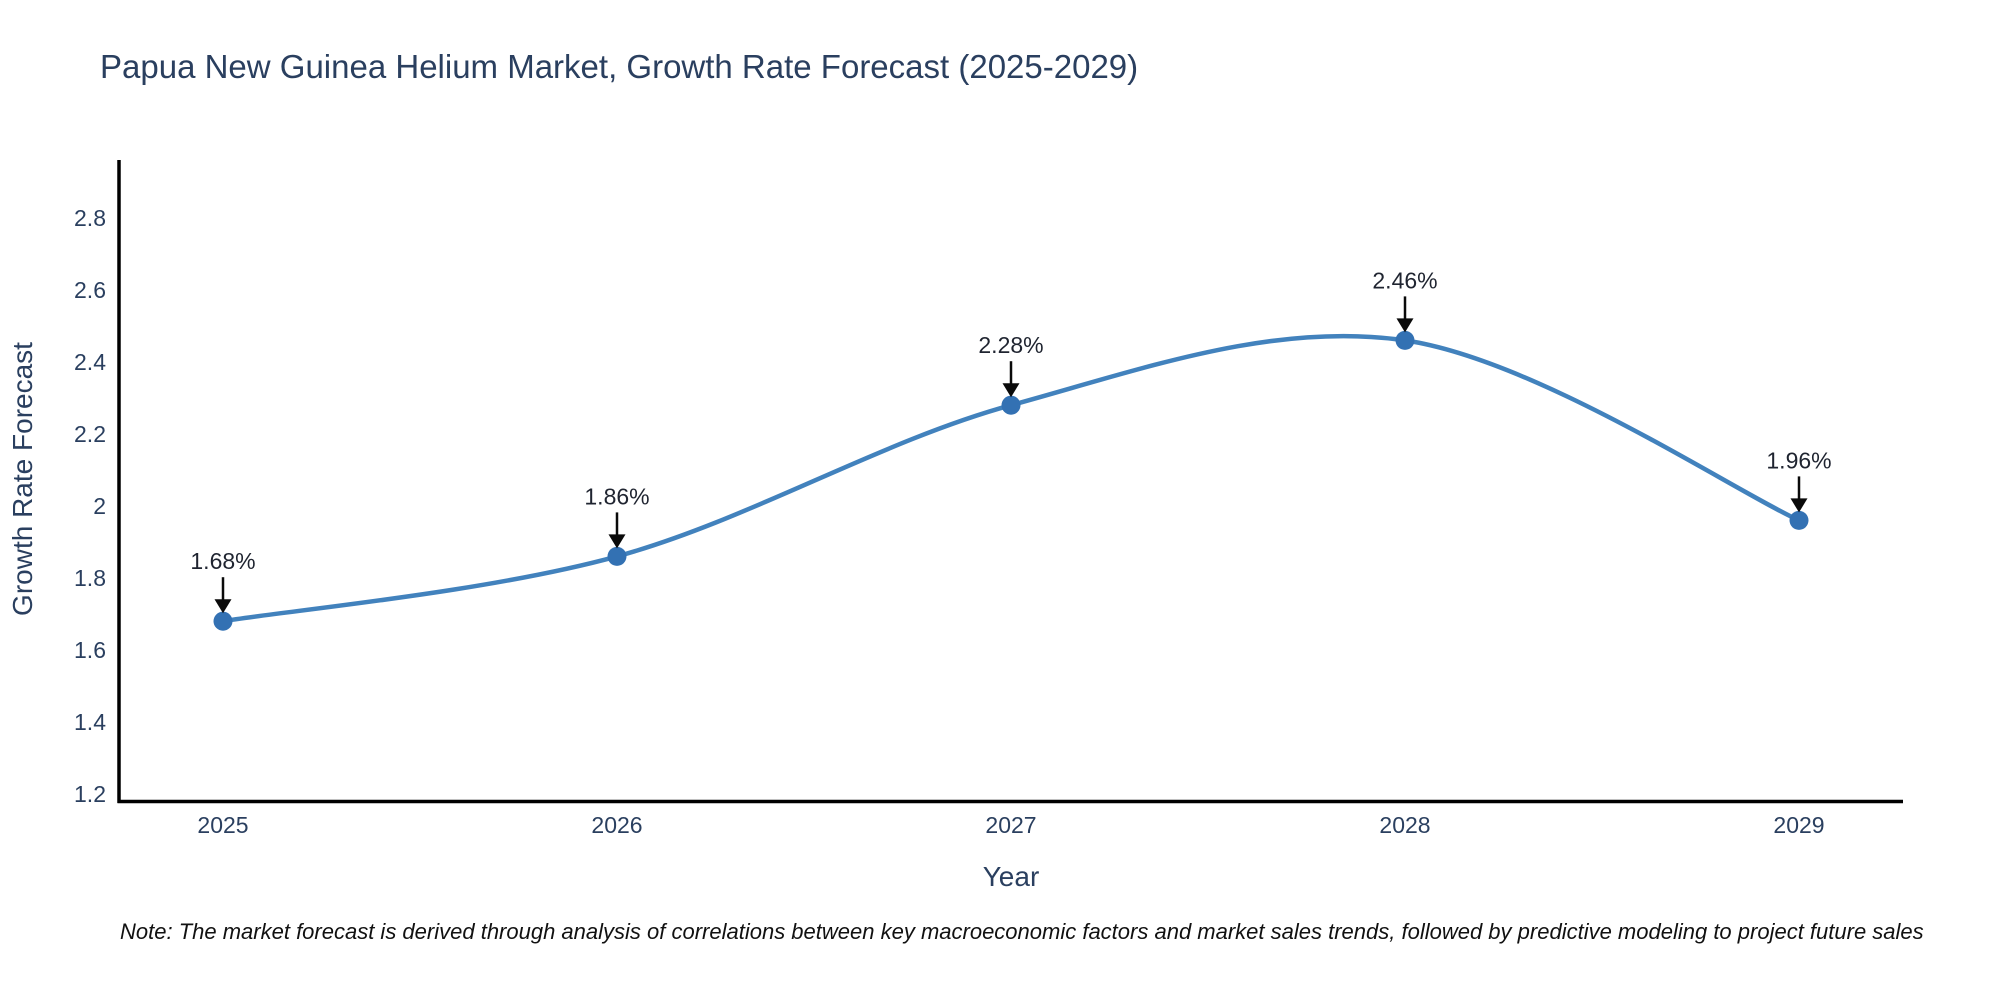 The image size is (2000, 1000). What do you see at coordinates (1798, 460) in the screenshot?
I see `data-point-label: 1.96%` at bounding box center [1798, 460].